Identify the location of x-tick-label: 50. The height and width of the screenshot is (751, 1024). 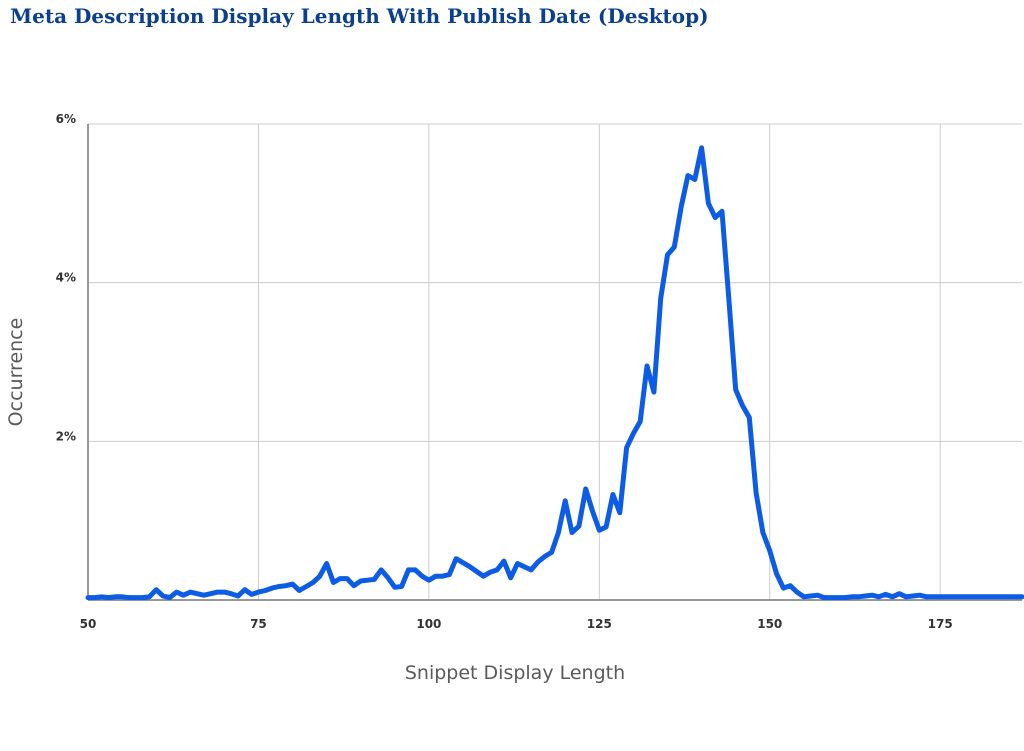
(88, 624).